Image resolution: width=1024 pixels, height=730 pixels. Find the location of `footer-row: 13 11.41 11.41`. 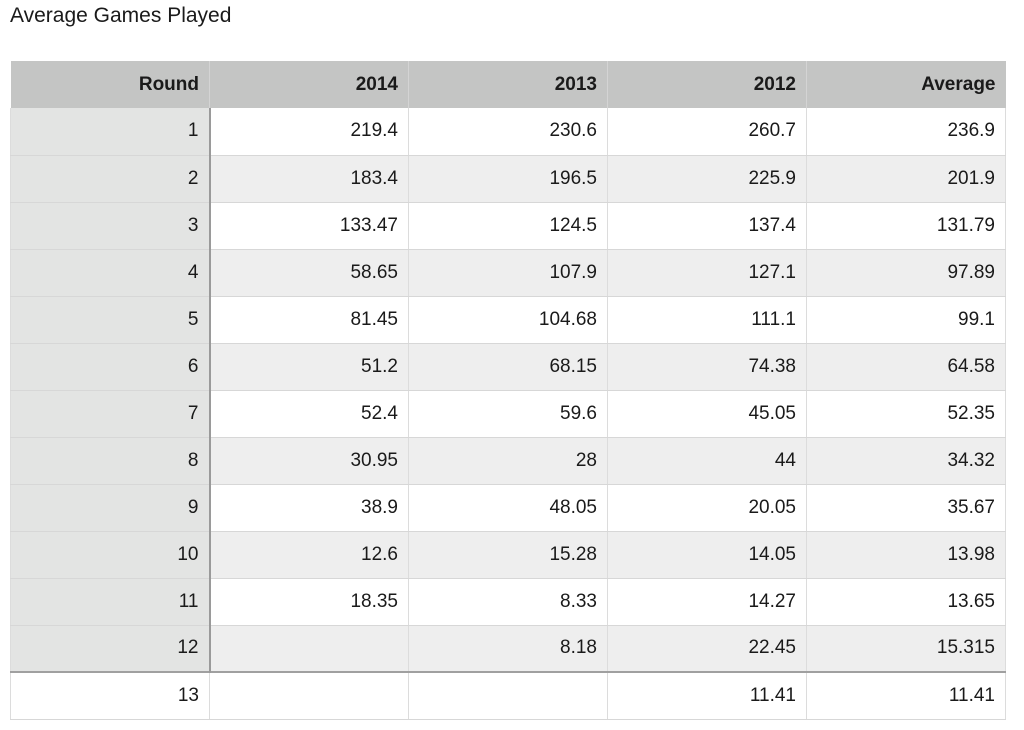

footer-row: 13 11.41 11.41 is located at coordinates (508, 695).